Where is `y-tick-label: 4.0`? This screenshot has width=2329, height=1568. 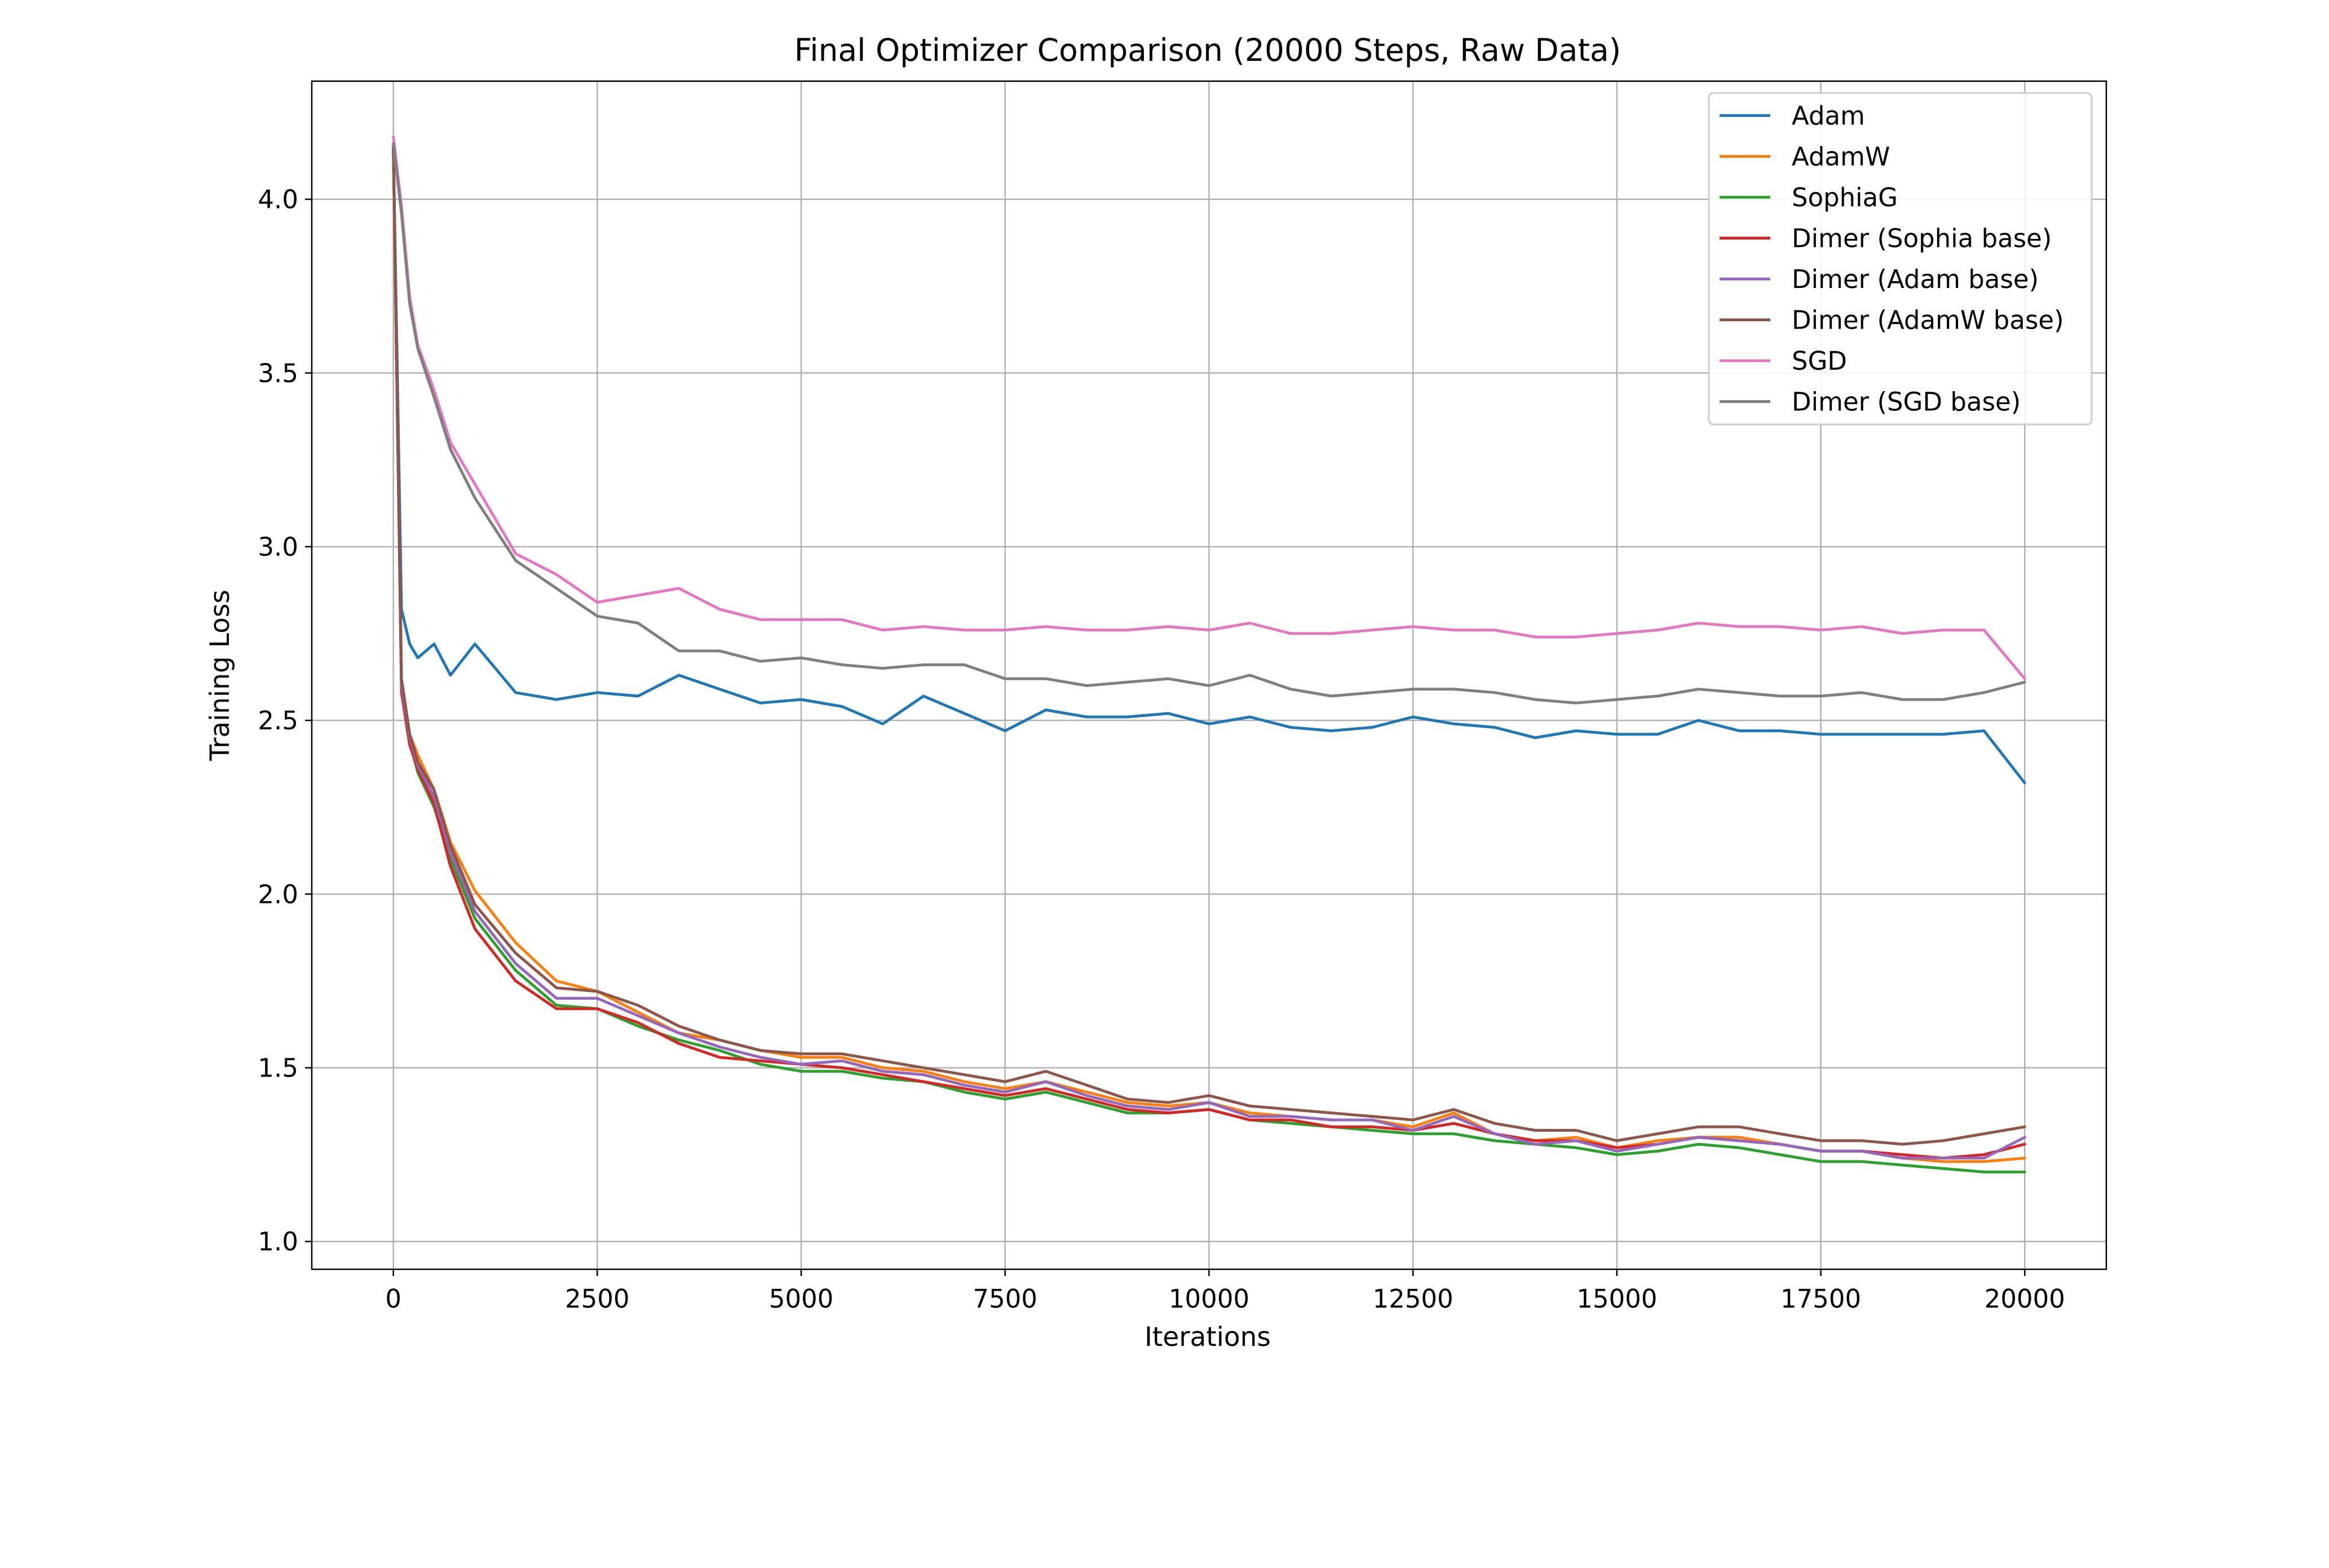 y-tick-label: 4.0 is located at coordinates (278, 200).